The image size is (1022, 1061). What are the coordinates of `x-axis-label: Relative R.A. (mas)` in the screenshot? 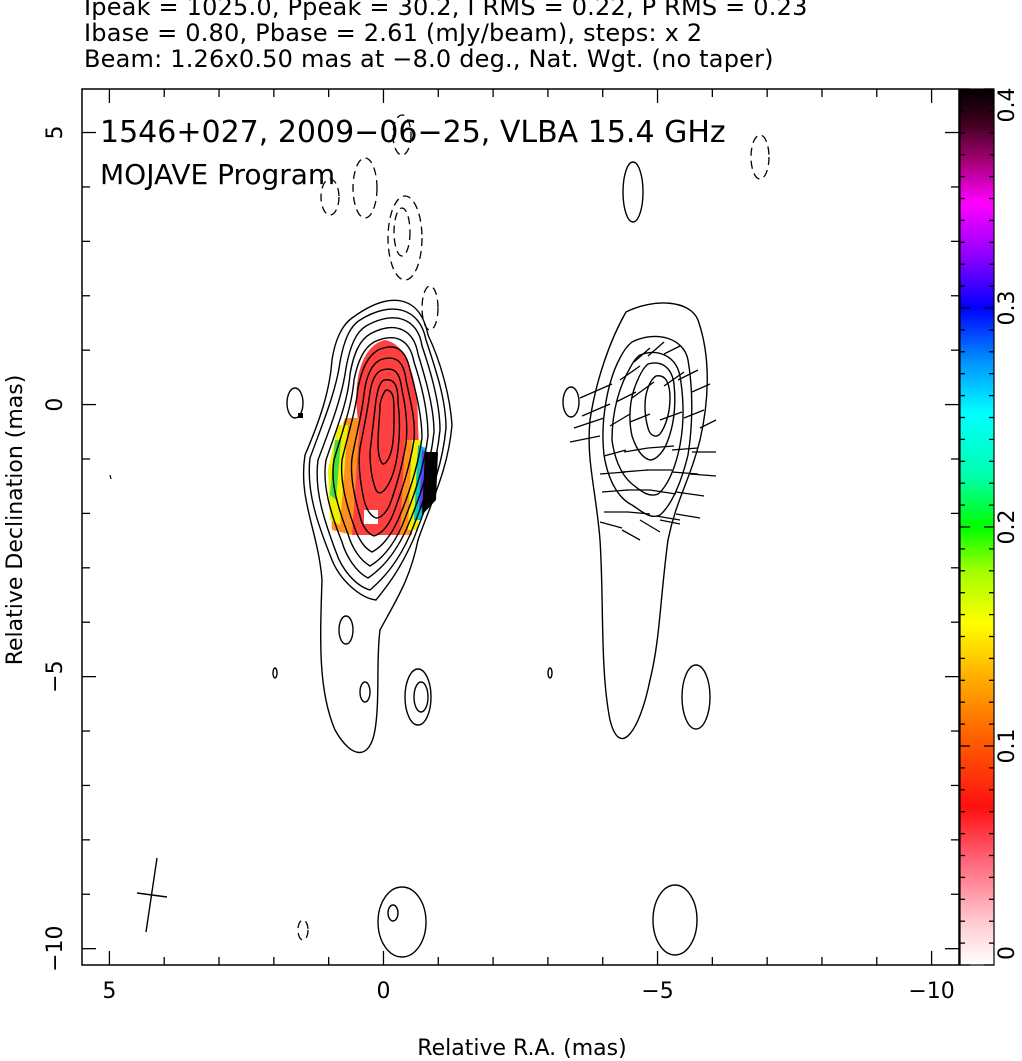 It's located at (521, 1048).